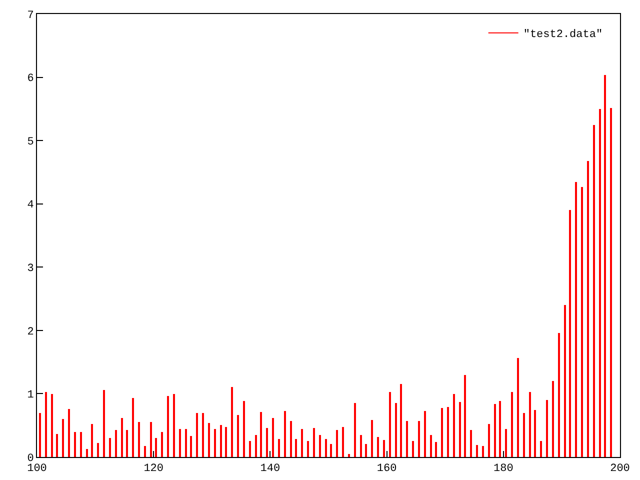  I want to click on x-tick-label: 140, so click(270, 469).